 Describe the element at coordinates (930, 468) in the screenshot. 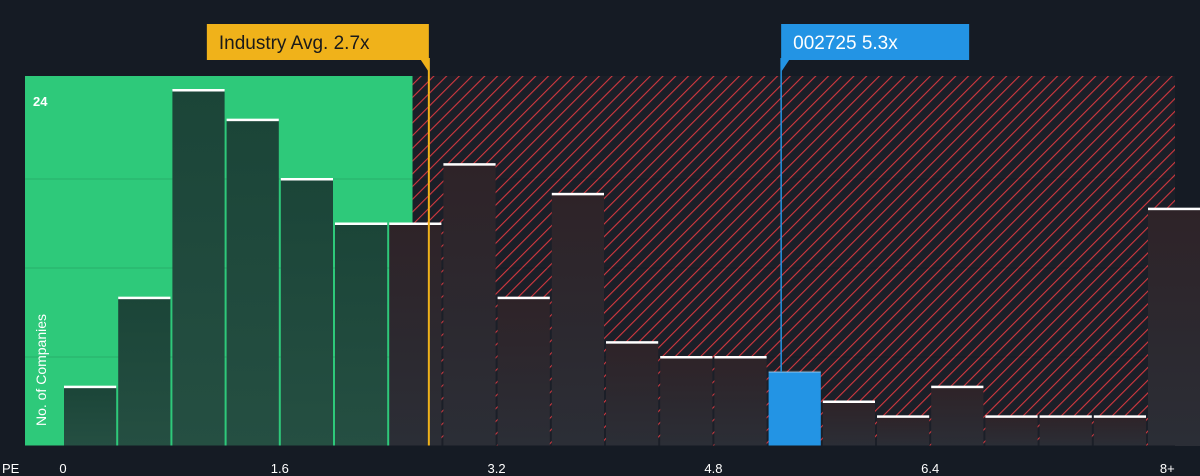

I see `x-tick-4: 6.4` at that location.